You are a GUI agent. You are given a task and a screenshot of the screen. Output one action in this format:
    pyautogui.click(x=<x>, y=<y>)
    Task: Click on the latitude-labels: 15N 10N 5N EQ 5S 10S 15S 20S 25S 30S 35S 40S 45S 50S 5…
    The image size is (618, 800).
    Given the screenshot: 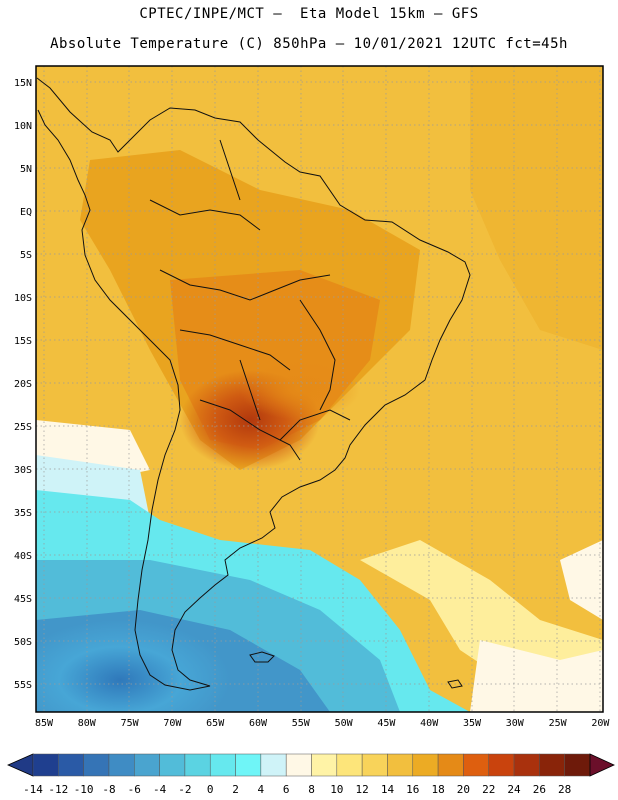 What is the action you would take?
    pyautogui.click(x=23, y=384)
    